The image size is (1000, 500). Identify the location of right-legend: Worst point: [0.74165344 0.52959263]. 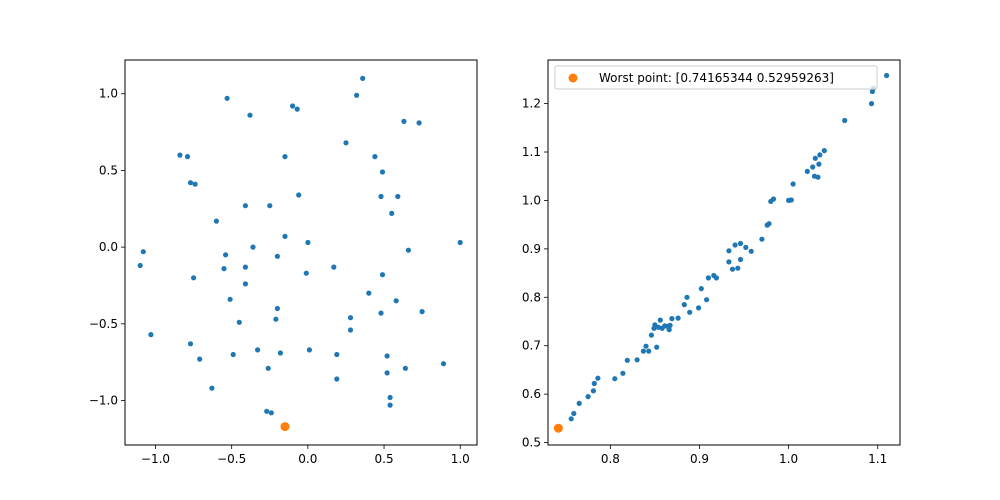
(716, 77).